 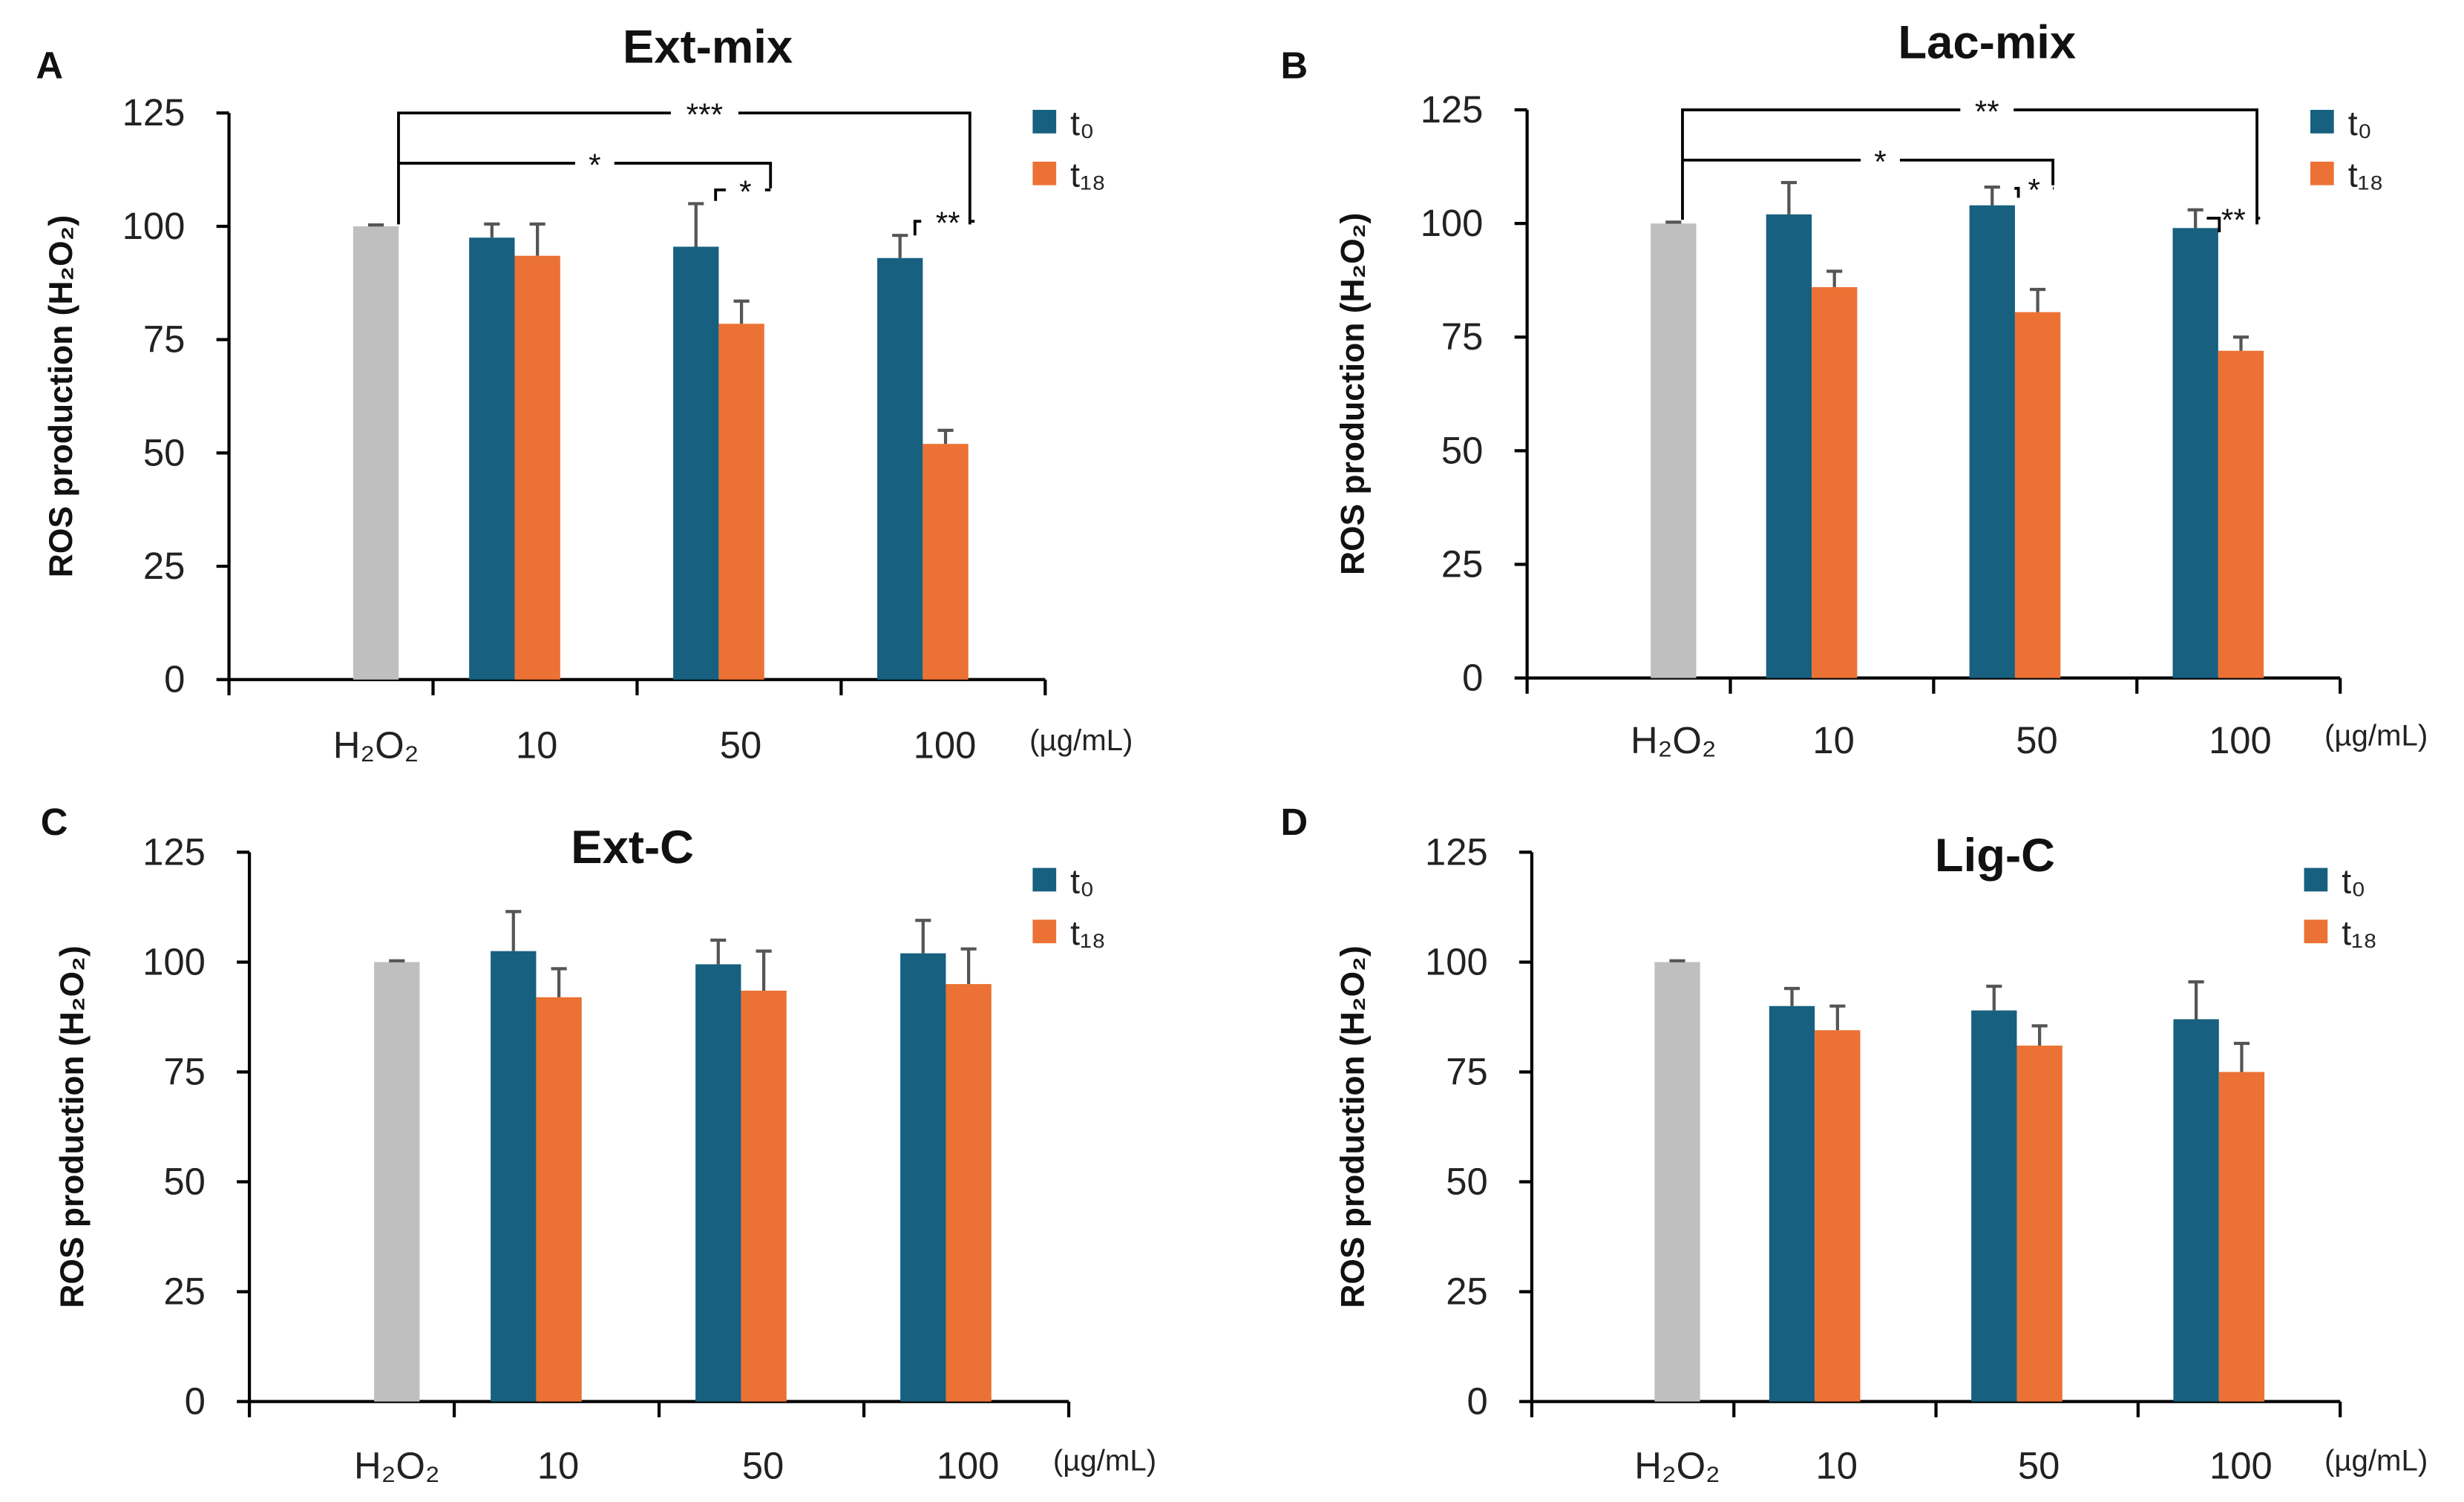 What do you see at coordinates (1294, 66) in the screenshot?
I see `panel-letter: B` at bounding box center [1294, 66].